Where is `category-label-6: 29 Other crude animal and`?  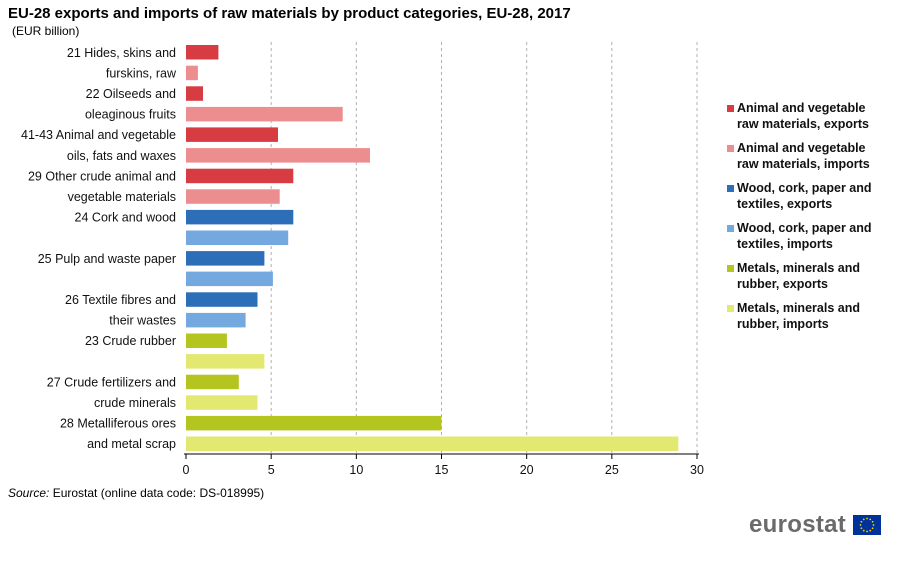
category-label-6: 29 Other crude animal and is located at coordinates (102, 176).